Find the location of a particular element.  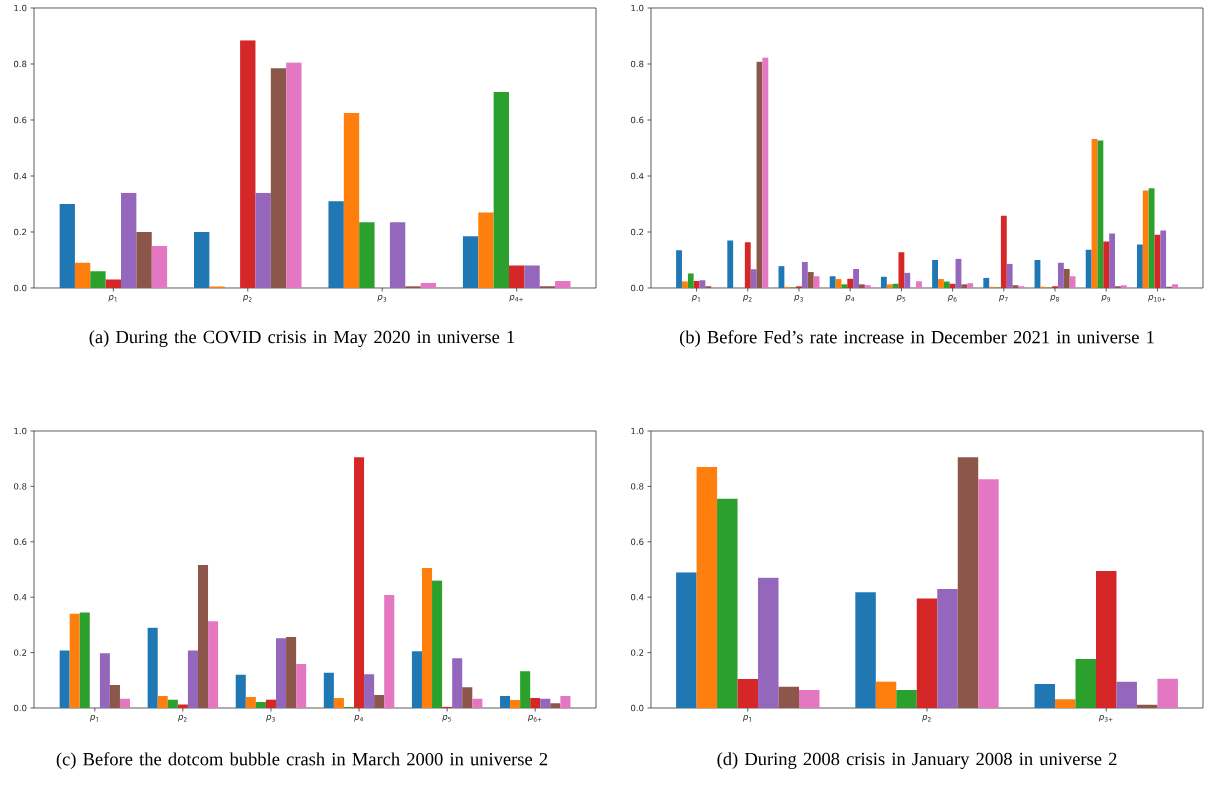

x-tick-label: p$_{9}$ is located at coordinates (1106, 298).